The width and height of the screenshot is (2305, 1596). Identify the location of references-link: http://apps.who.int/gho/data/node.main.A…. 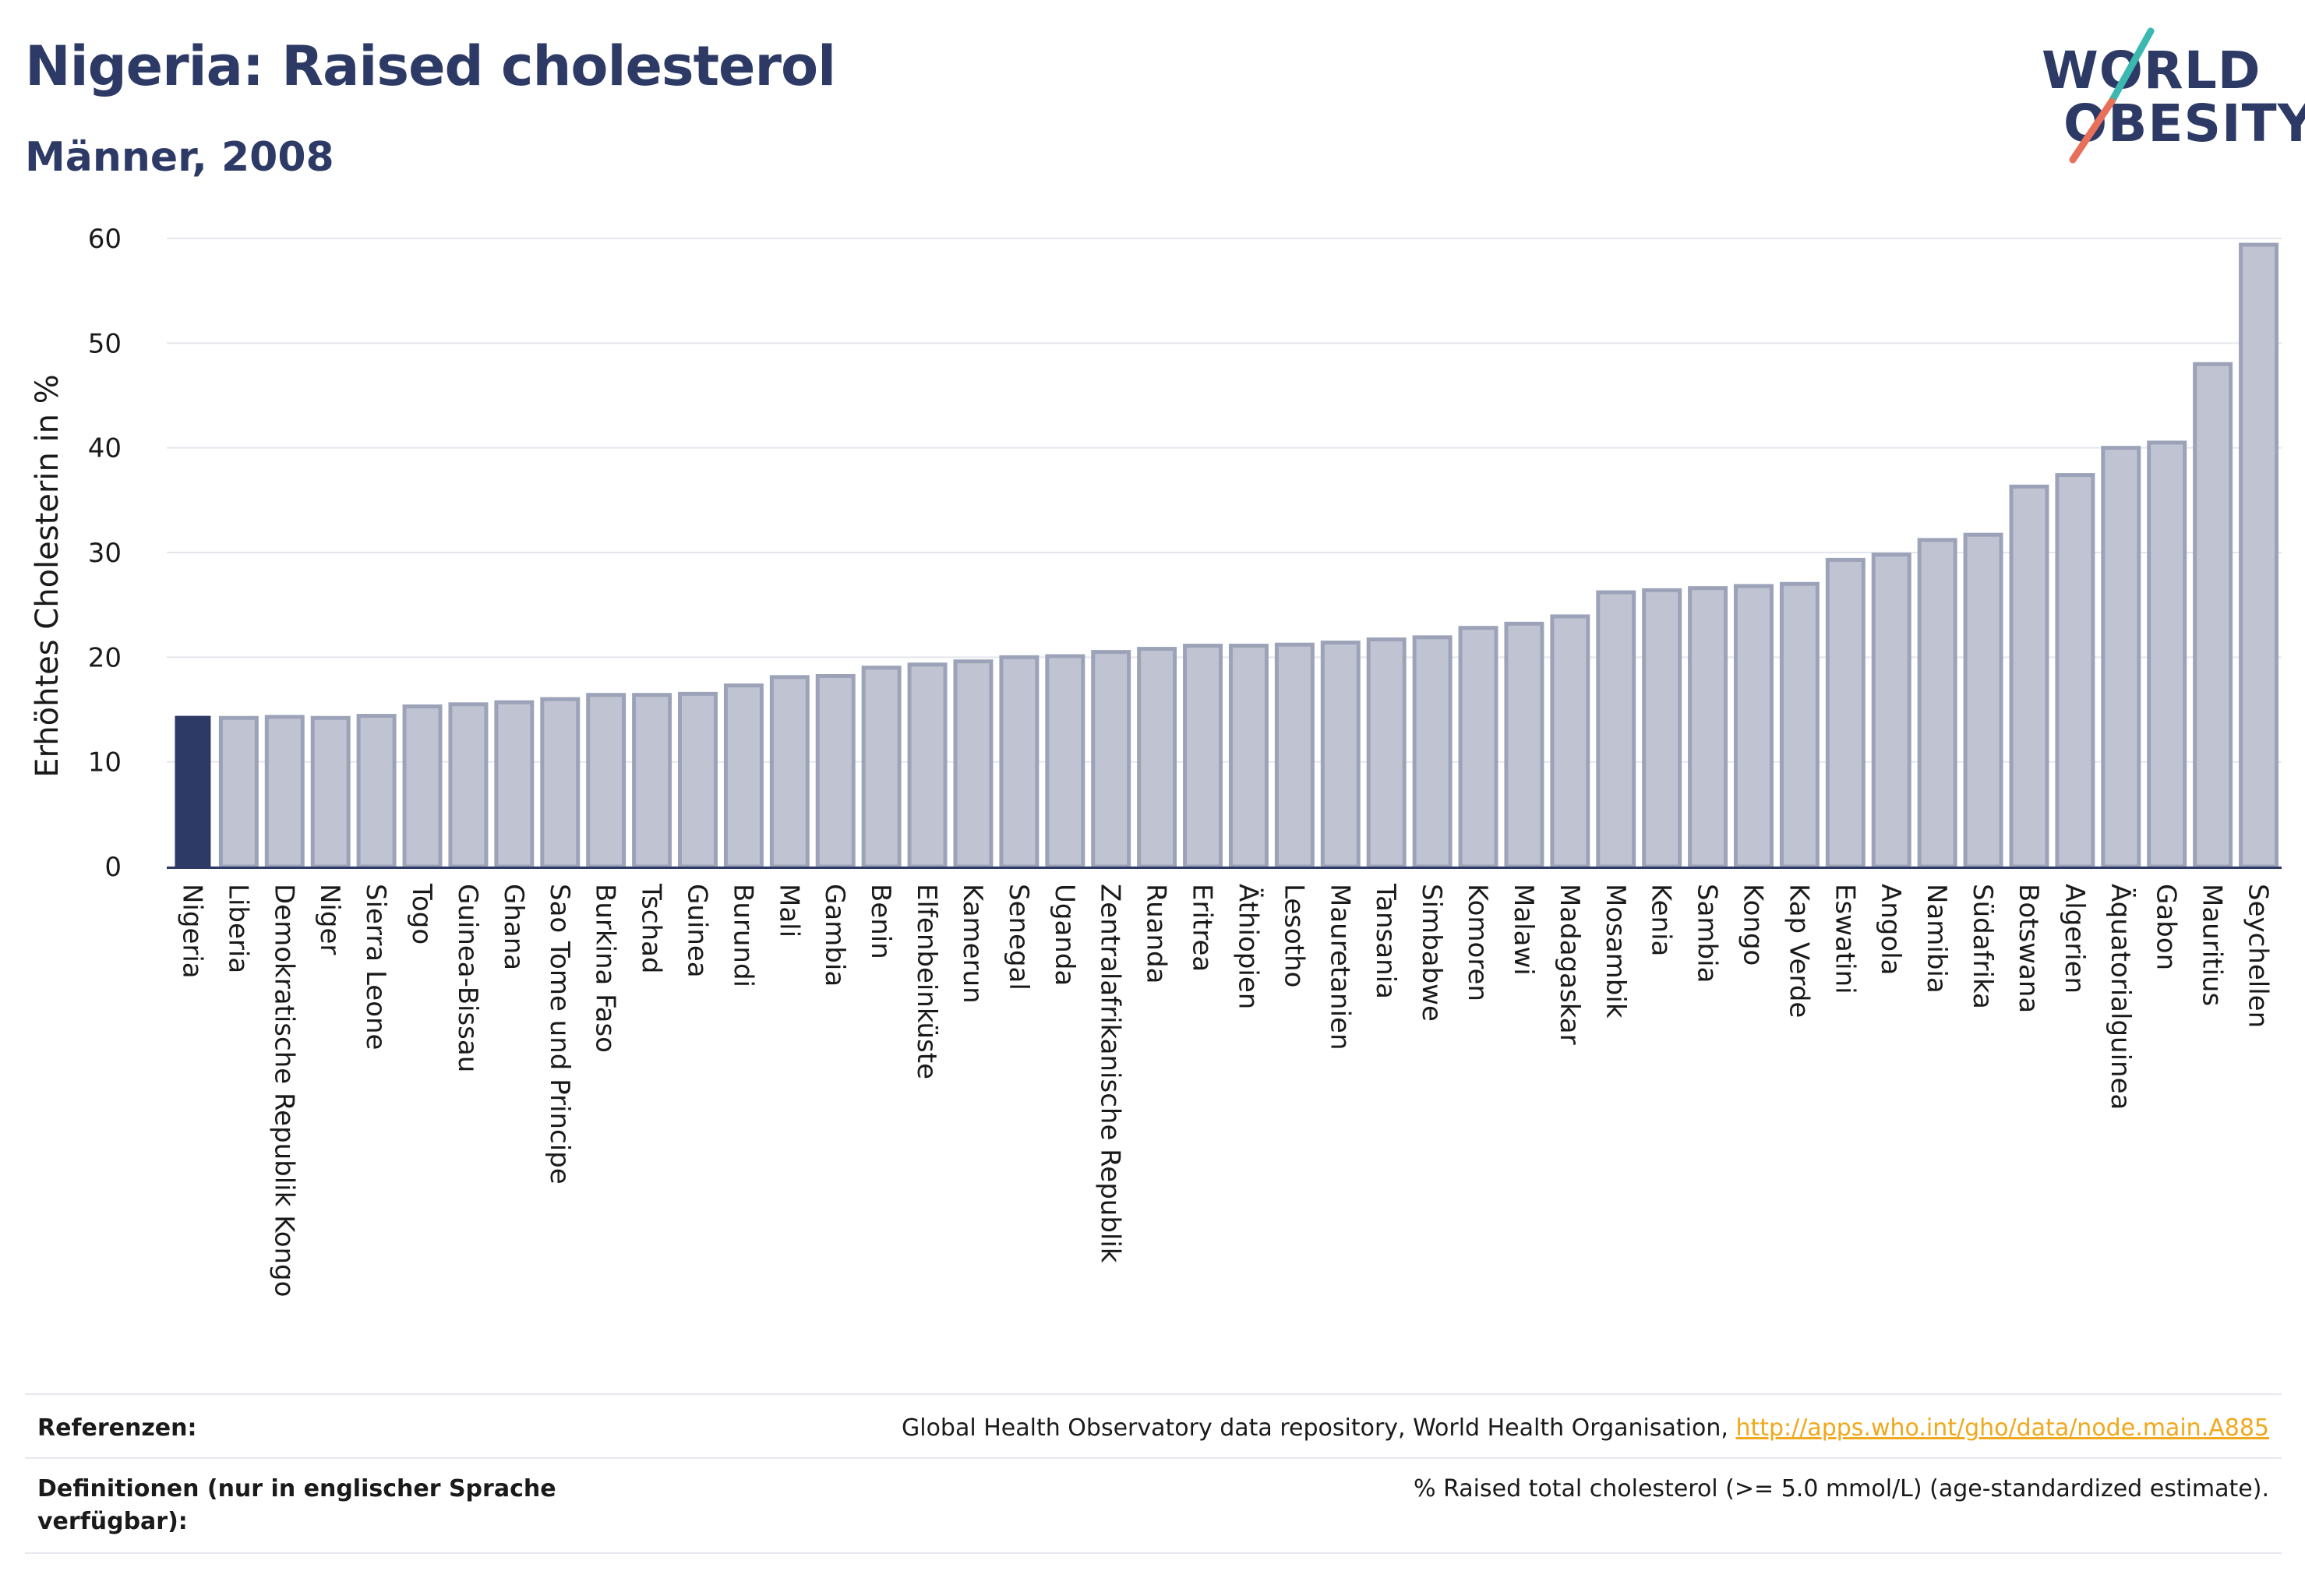
(2002, 1428).